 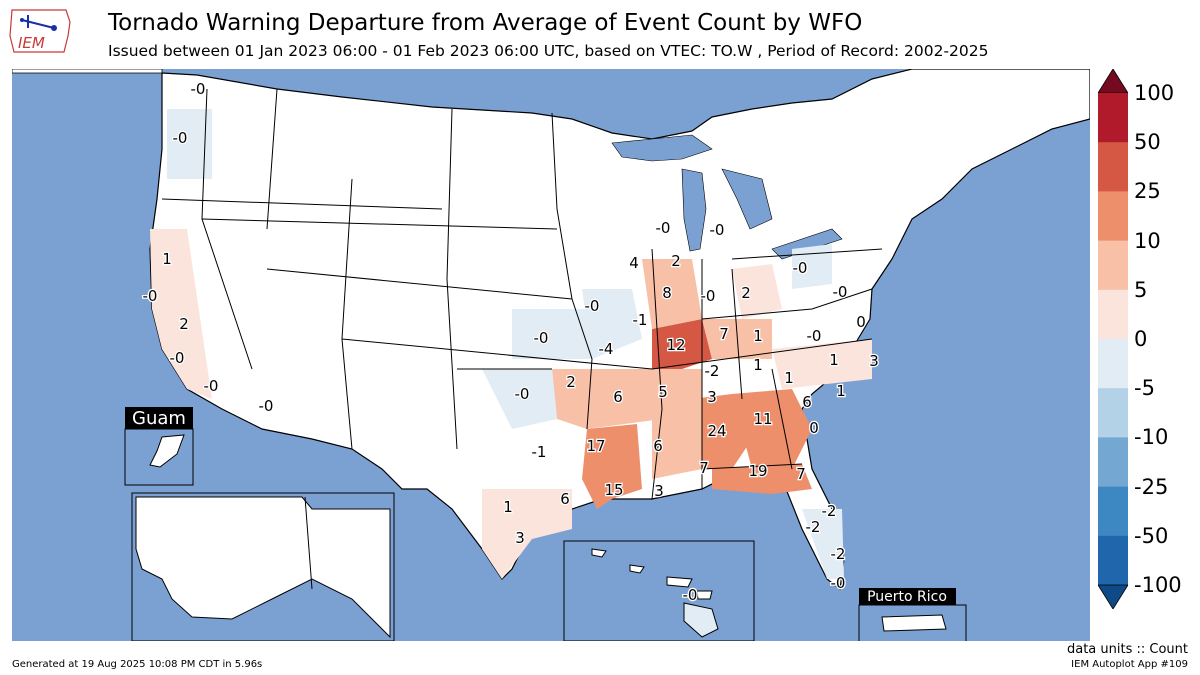 What do you see at coordinates (1127, 649) in the screenshot?
I see `data-units: data units :: Count` at bounding box center [1127, 649].